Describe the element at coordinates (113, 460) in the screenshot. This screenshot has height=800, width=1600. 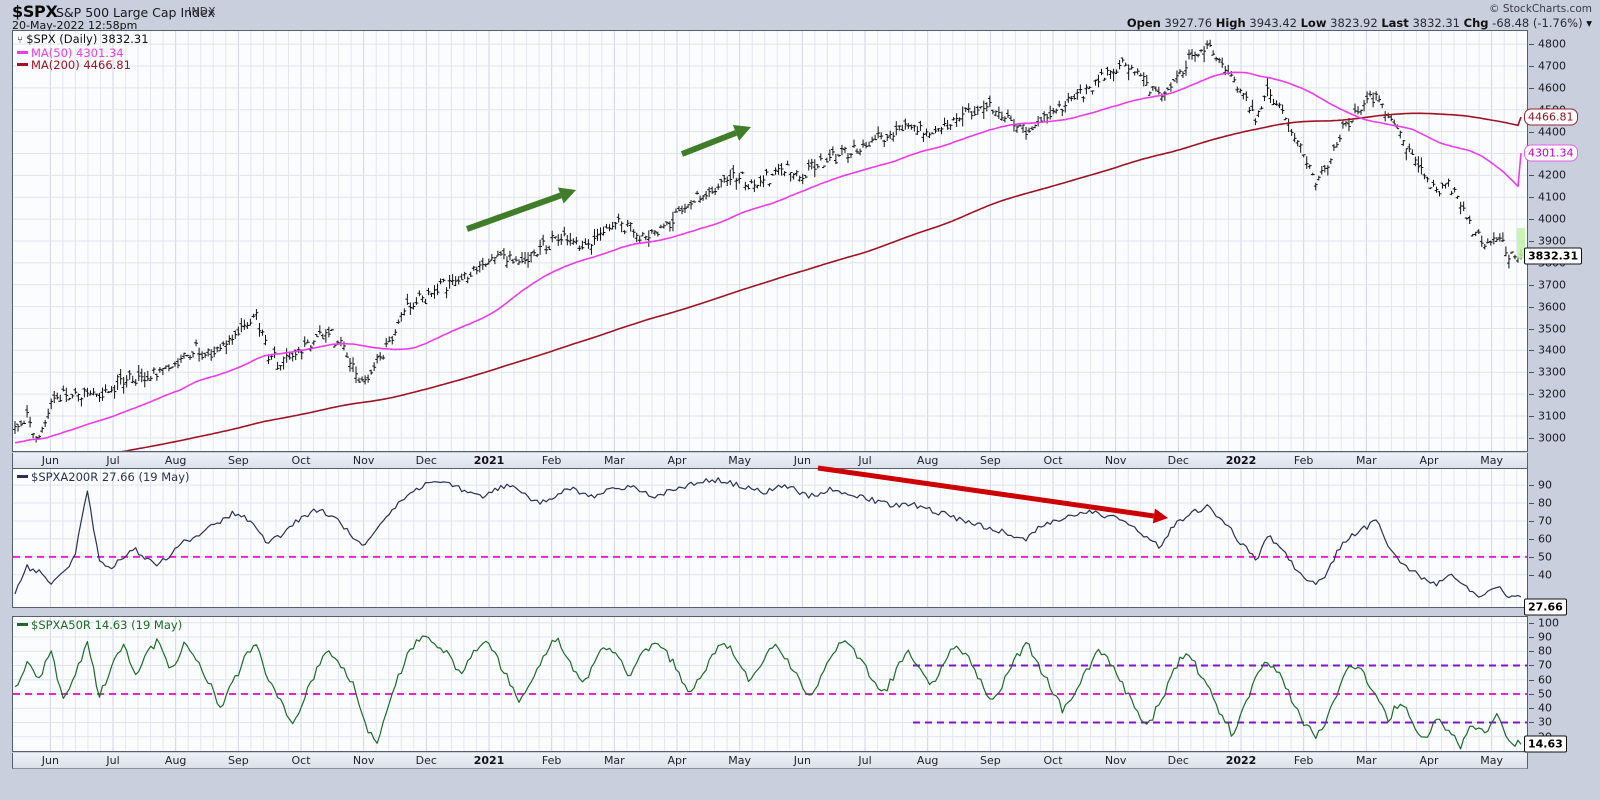
I see `date-label-jul: Jul` at that location.